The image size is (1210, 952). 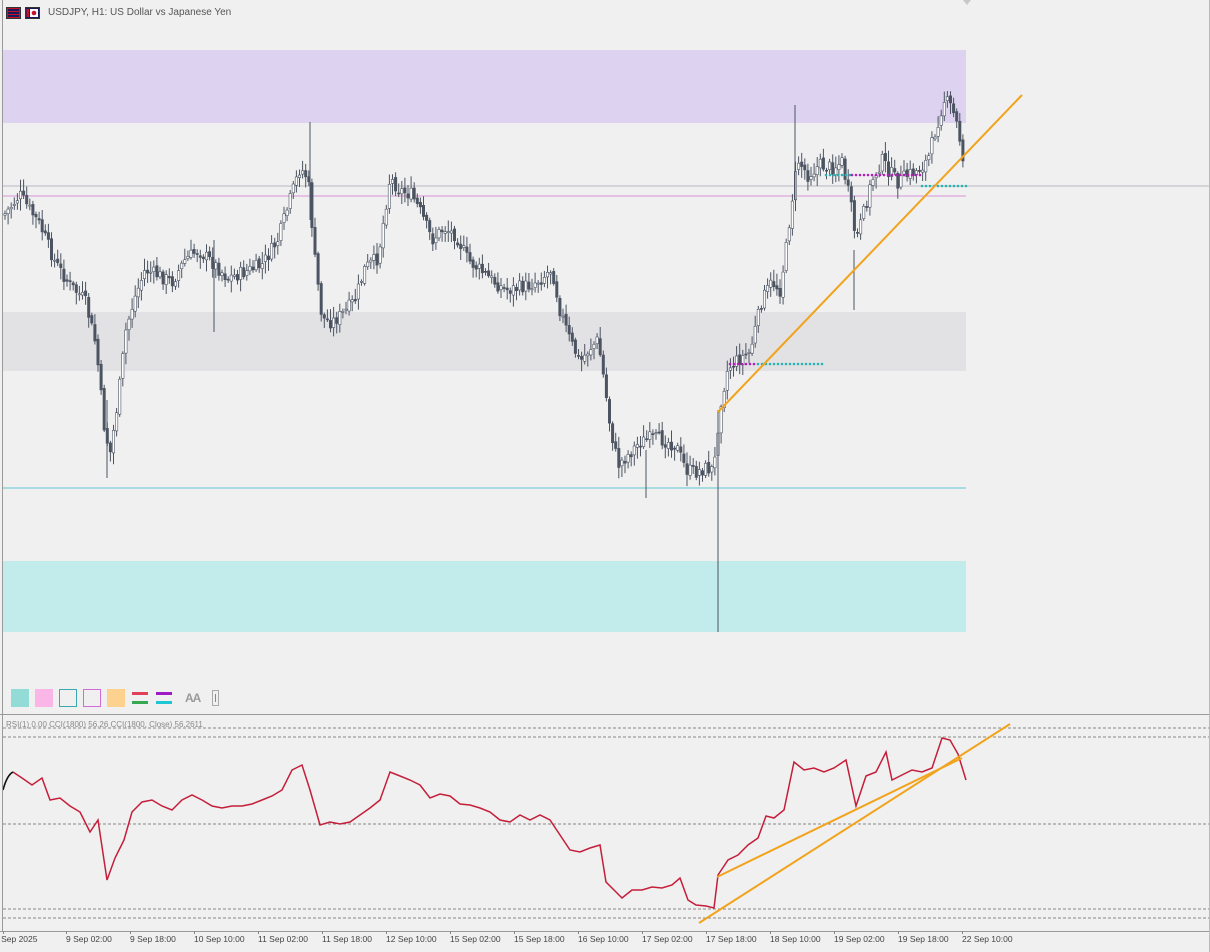 I want to click on vertical-ruler-icon, so click(x=216, y=698).